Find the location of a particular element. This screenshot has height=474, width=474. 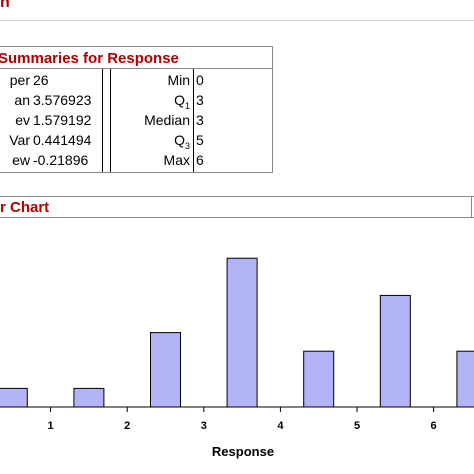

x-axis-title: Response is located at coordinates (243, 451).